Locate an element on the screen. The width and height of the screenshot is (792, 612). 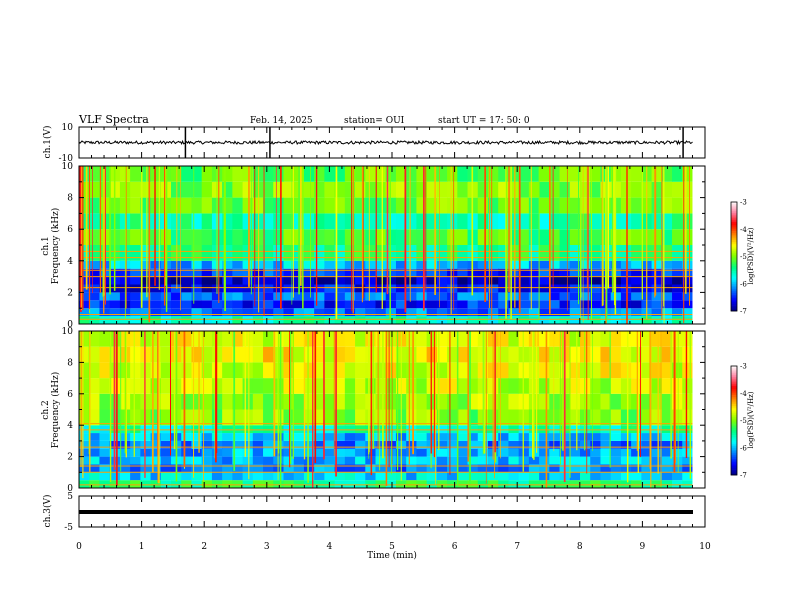
ch1-cbar-tick-label: -7 is located at coordinates (743, 312).